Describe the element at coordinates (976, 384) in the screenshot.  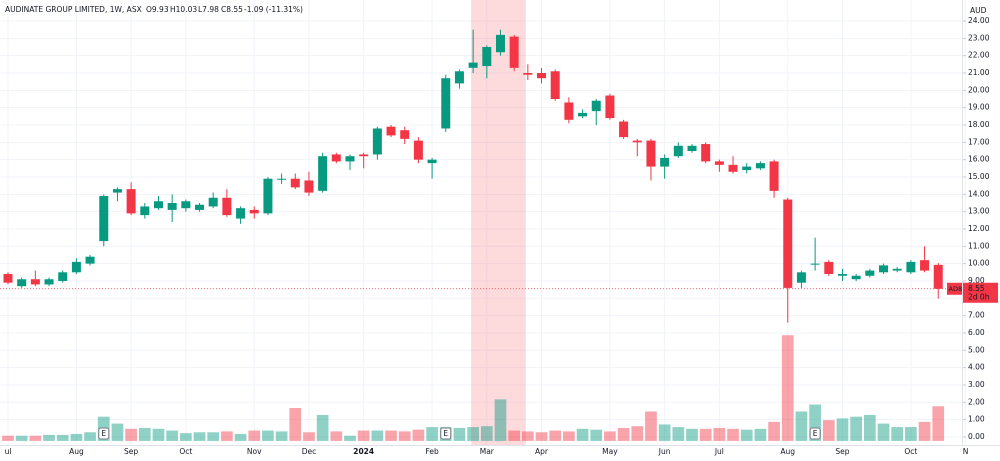
I see `y-tick-label: 3.00` at that location.